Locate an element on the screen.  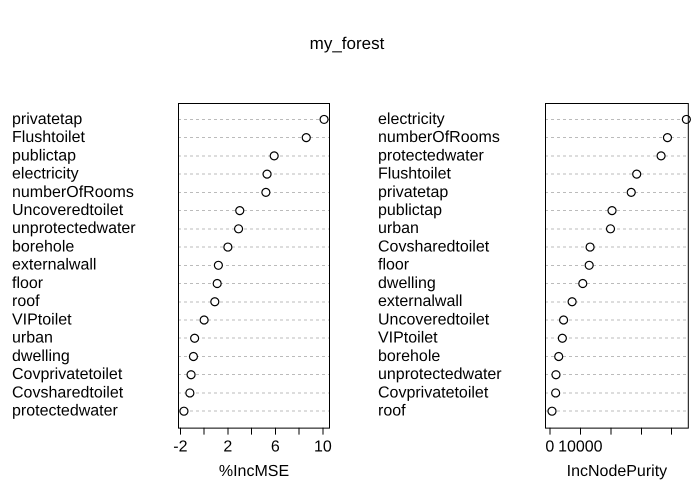
x-axis-title: IncNodePurity is located at coordinates (617, 471).